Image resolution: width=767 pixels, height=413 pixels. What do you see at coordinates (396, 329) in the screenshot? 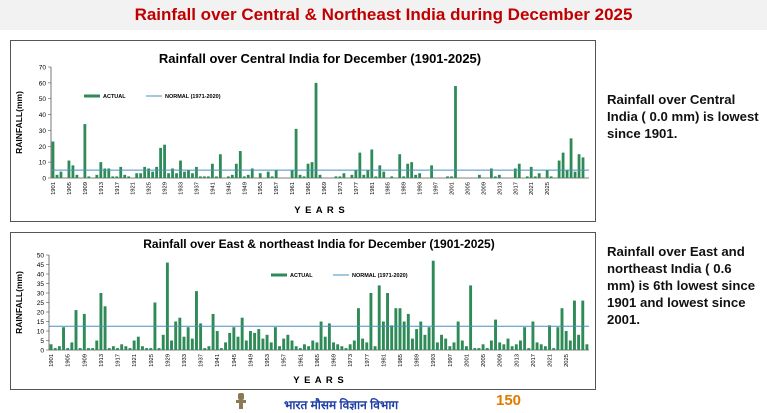
I see `bar-1984` at bounding box center [396, 329].